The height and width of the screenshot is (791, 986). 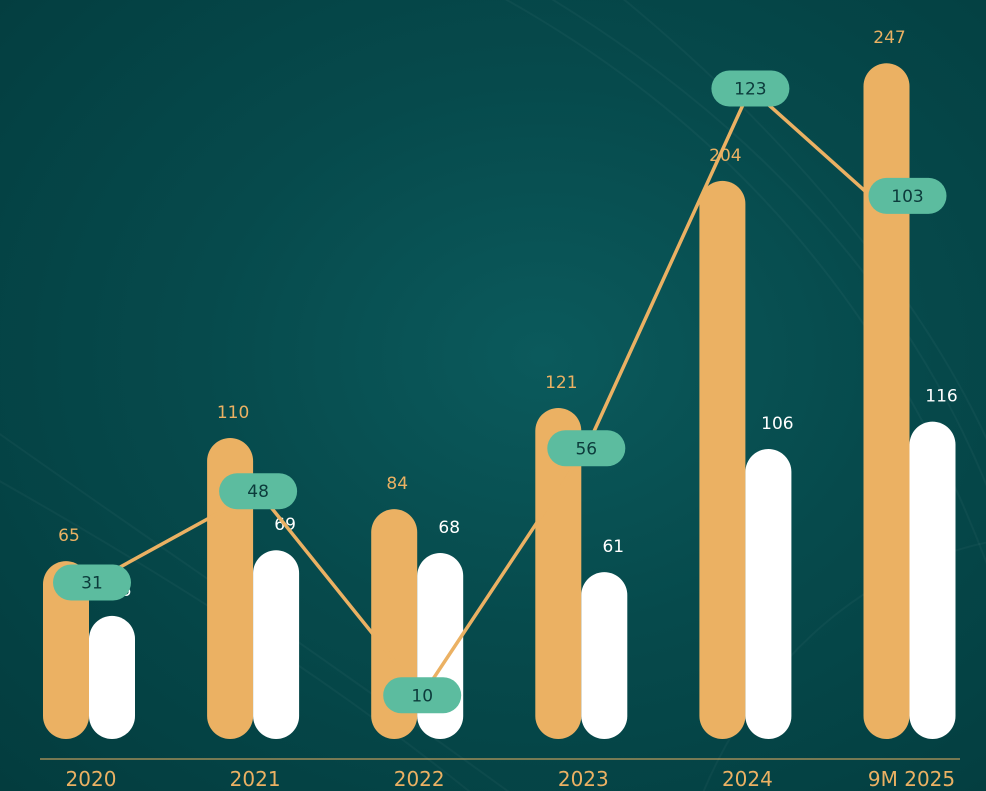 What do you see at coordinates (777, 424) in the screenshot?
I see `data-label-series-b: 106` at bounding box center [777, 424].